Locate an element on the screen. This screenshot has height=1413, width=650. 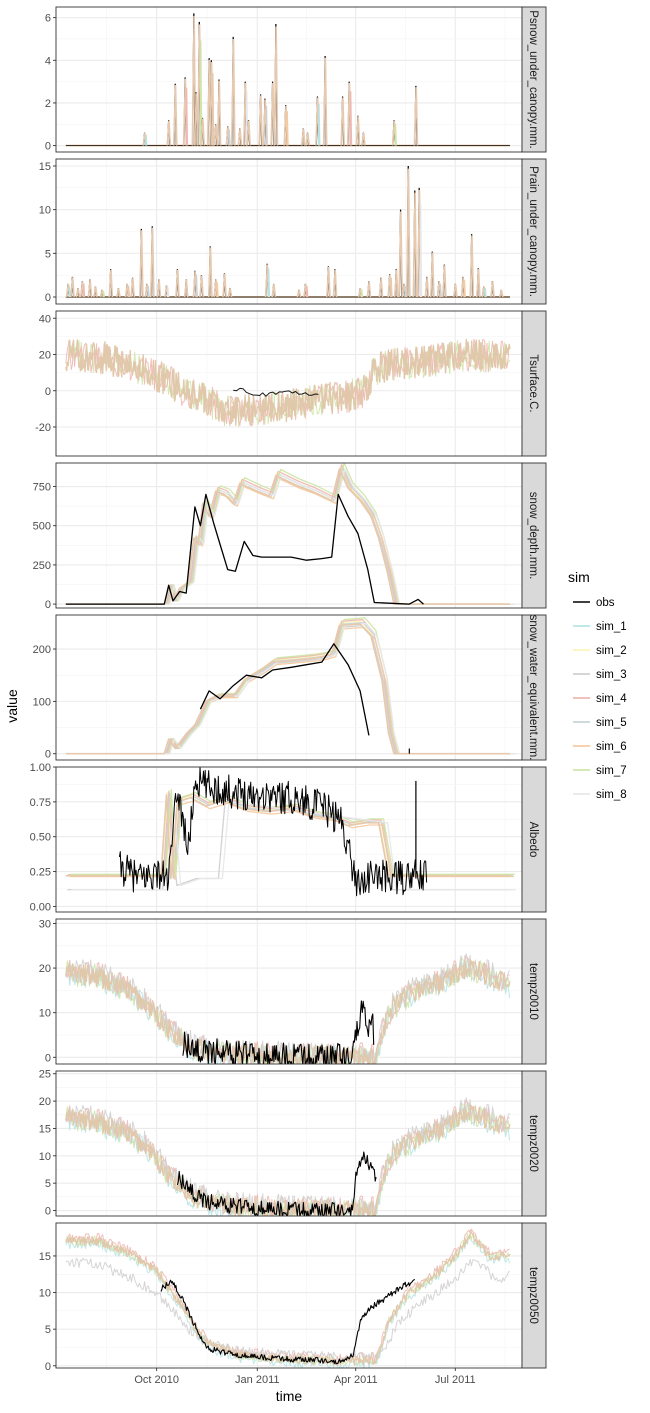
y-tick-label: 0.50 is located at coordinates (40, 838).